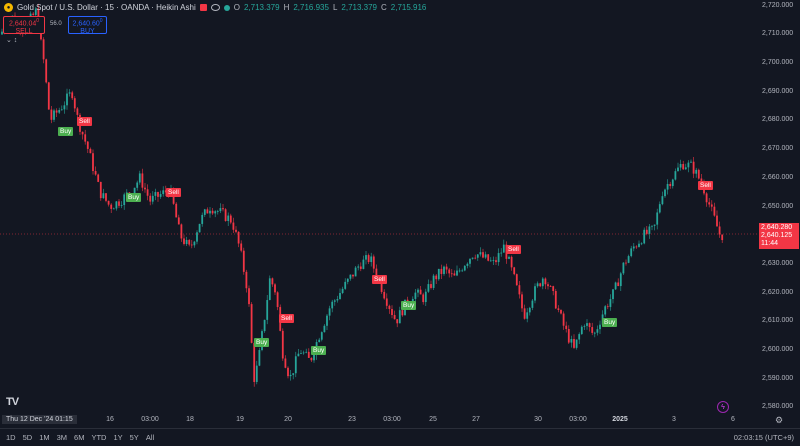 The width and height of the screenshot is (800, 446). What do you see at coordinates (778, 34) in the screenshot?
I see `price-tick: 2,710.000` at bounding box center [778, 34].